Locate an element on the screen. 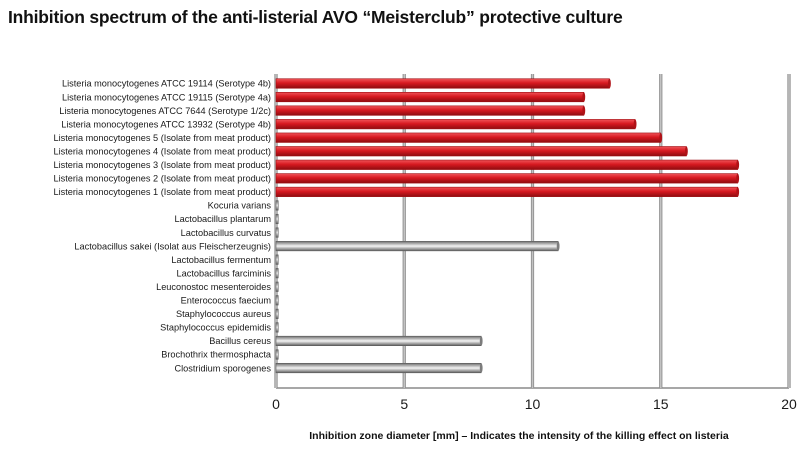 The image size is (800, 449). x-tick-label: 20 is located at coordinates (789, 404).